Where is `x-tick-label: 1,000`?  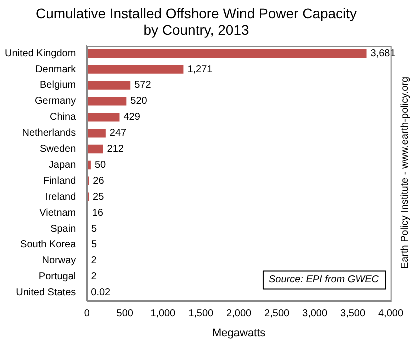 x-tick-label: 1,000 is located at coordinates (163, 314).